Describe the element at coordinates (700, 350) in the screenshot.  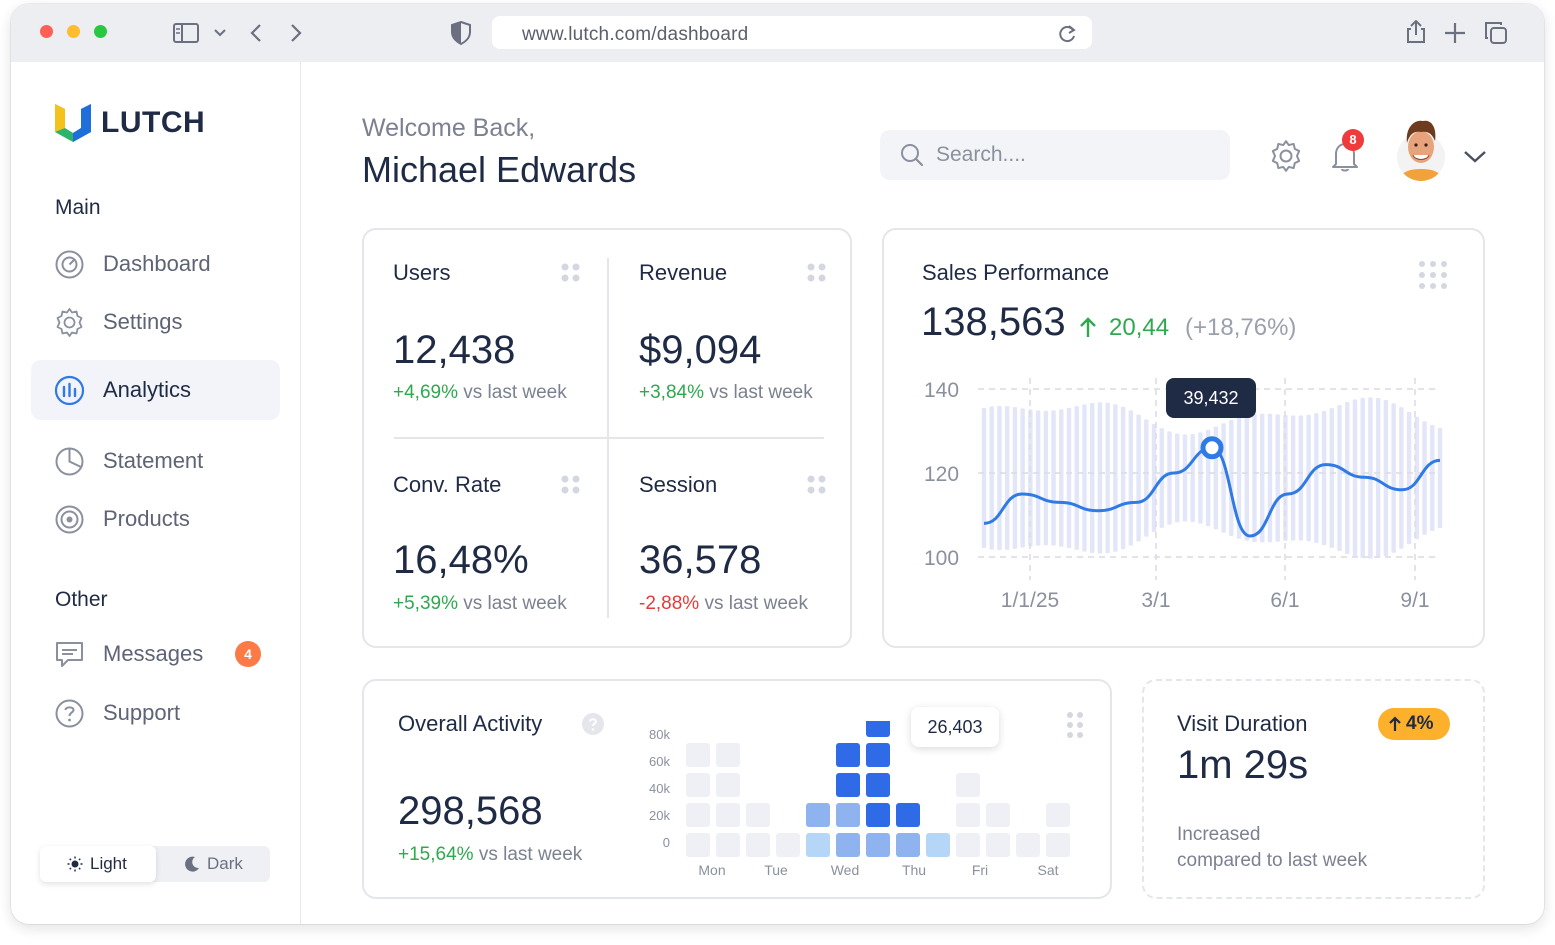
I see `stat-value: $9,094` at that location.